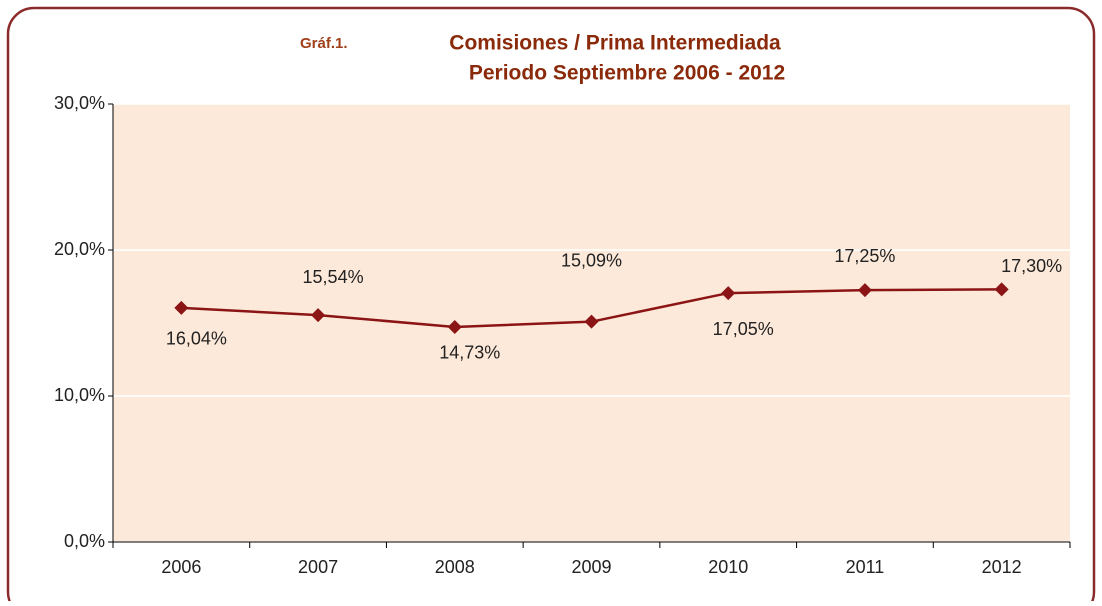 The width and height of the screenshot is (1102, 606). What do you see at coordinates (728, 567) in the screenshot?
I see `x-tick-label: 2010` at bounding box center [728, 567].